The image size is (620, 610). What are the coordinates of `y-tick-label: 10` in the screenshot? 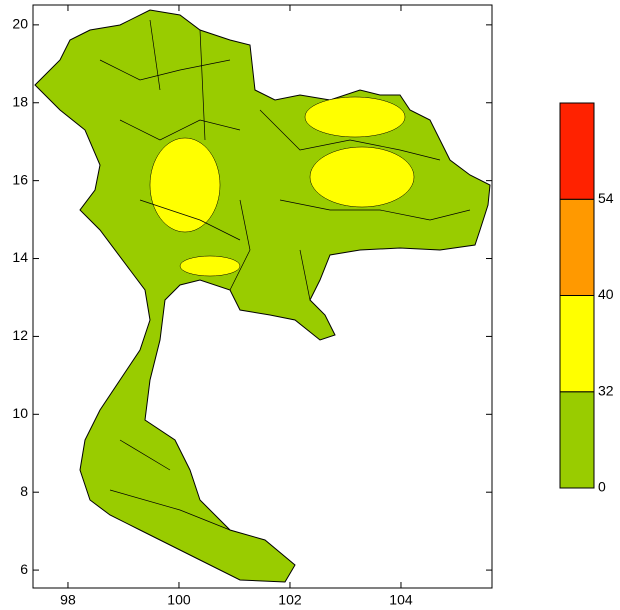 It's located at (20, 413).